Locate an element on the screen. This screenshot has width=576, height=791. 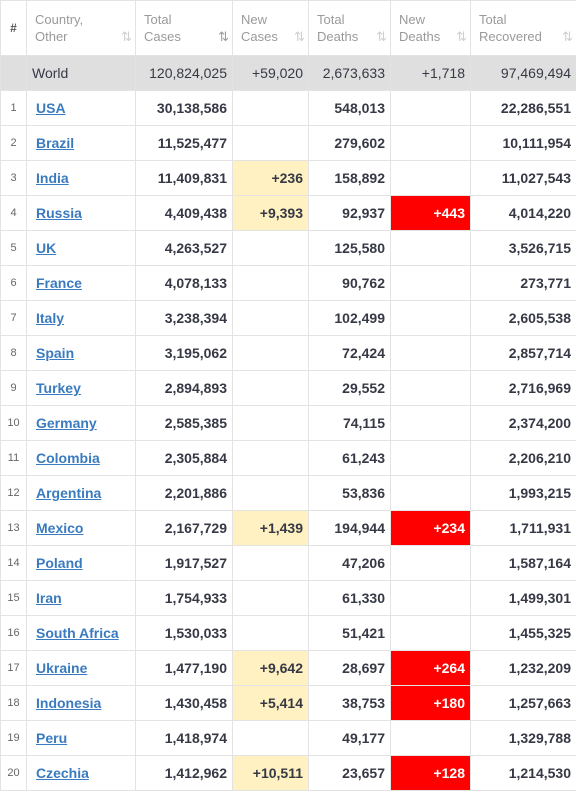
total-deaths-cell: 53,836 is located at coordinates (350, 493).